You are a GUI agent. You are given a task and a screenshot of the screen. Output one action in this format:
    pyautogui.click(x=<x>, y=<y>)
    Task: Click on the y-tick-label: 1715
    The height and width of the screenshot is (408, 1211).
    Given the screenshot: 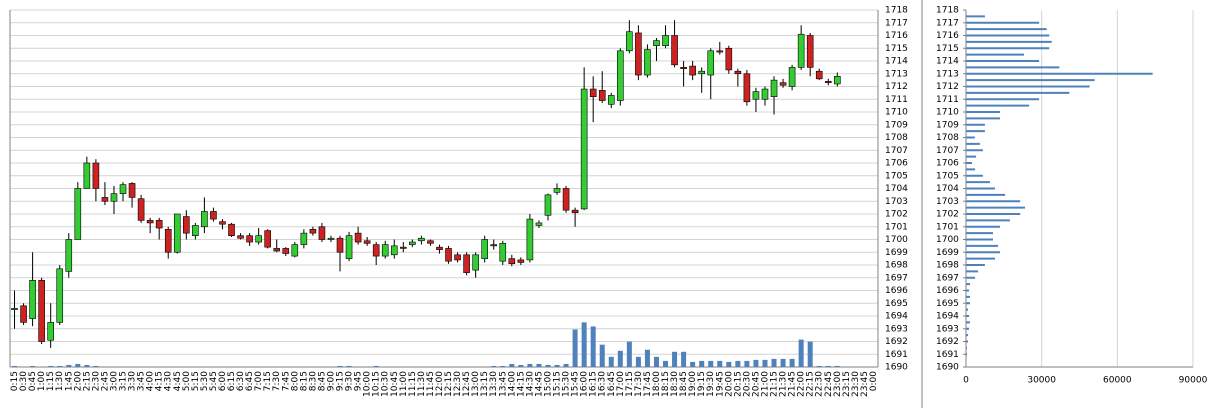 What is the action you would take?
    pyautogui.click(x=896, y=49)
    